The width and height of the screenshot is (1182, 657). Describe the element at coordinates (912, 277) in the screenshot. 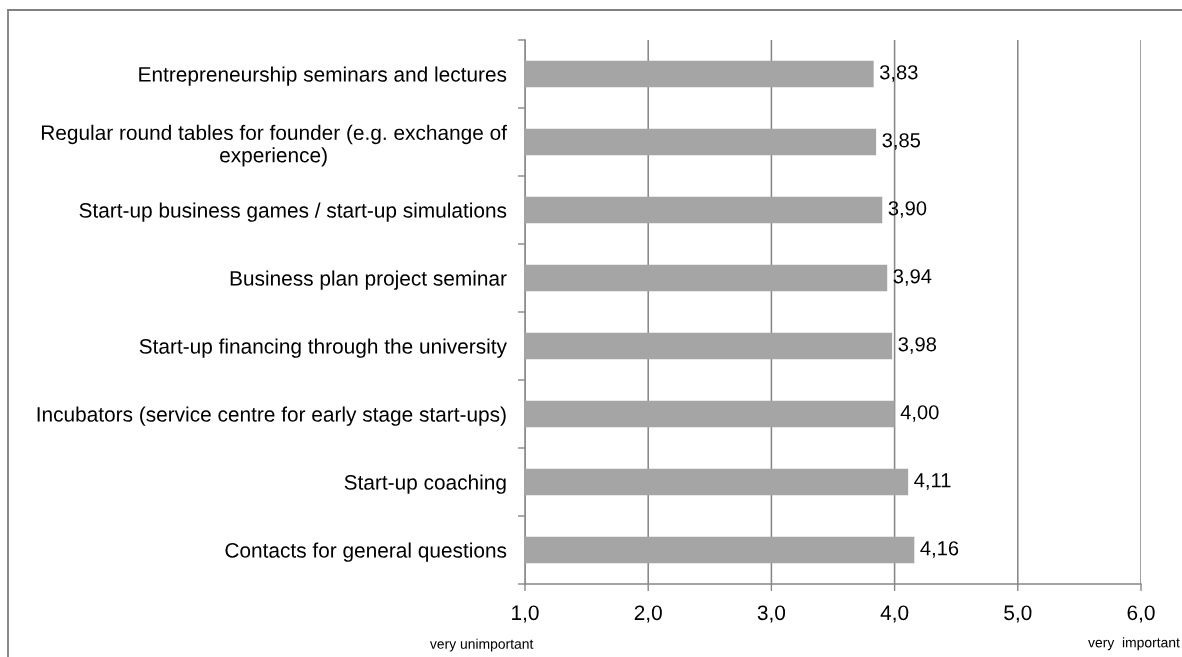

I see `data-label: 3,94` at that location.